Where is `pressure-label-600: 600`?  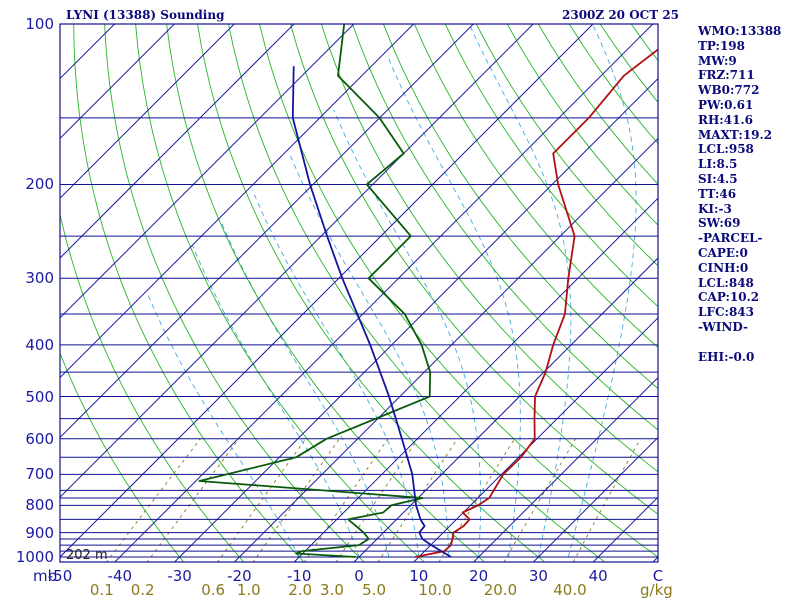 pressure-label-600: 600 is located at coordinates (39, 438).